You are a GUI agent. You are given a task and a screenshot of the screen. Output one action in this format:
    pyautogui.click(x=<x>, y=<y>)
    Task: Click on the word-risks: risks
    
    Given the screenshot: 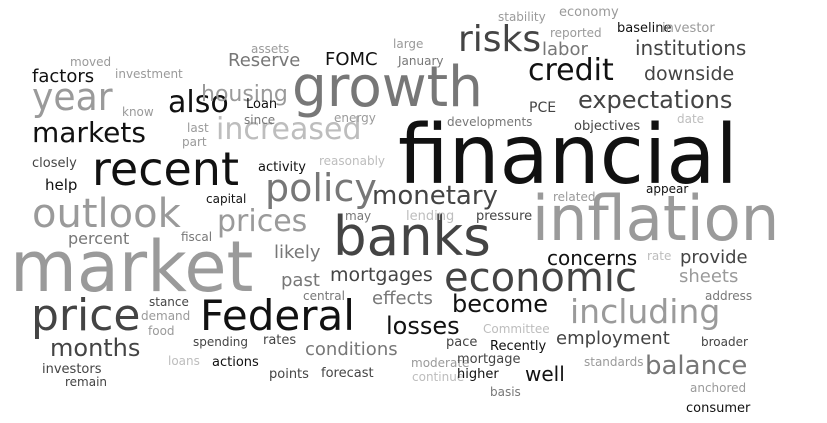 What is the action you would take?
    pyautogui.click(x=500, y=39)
    